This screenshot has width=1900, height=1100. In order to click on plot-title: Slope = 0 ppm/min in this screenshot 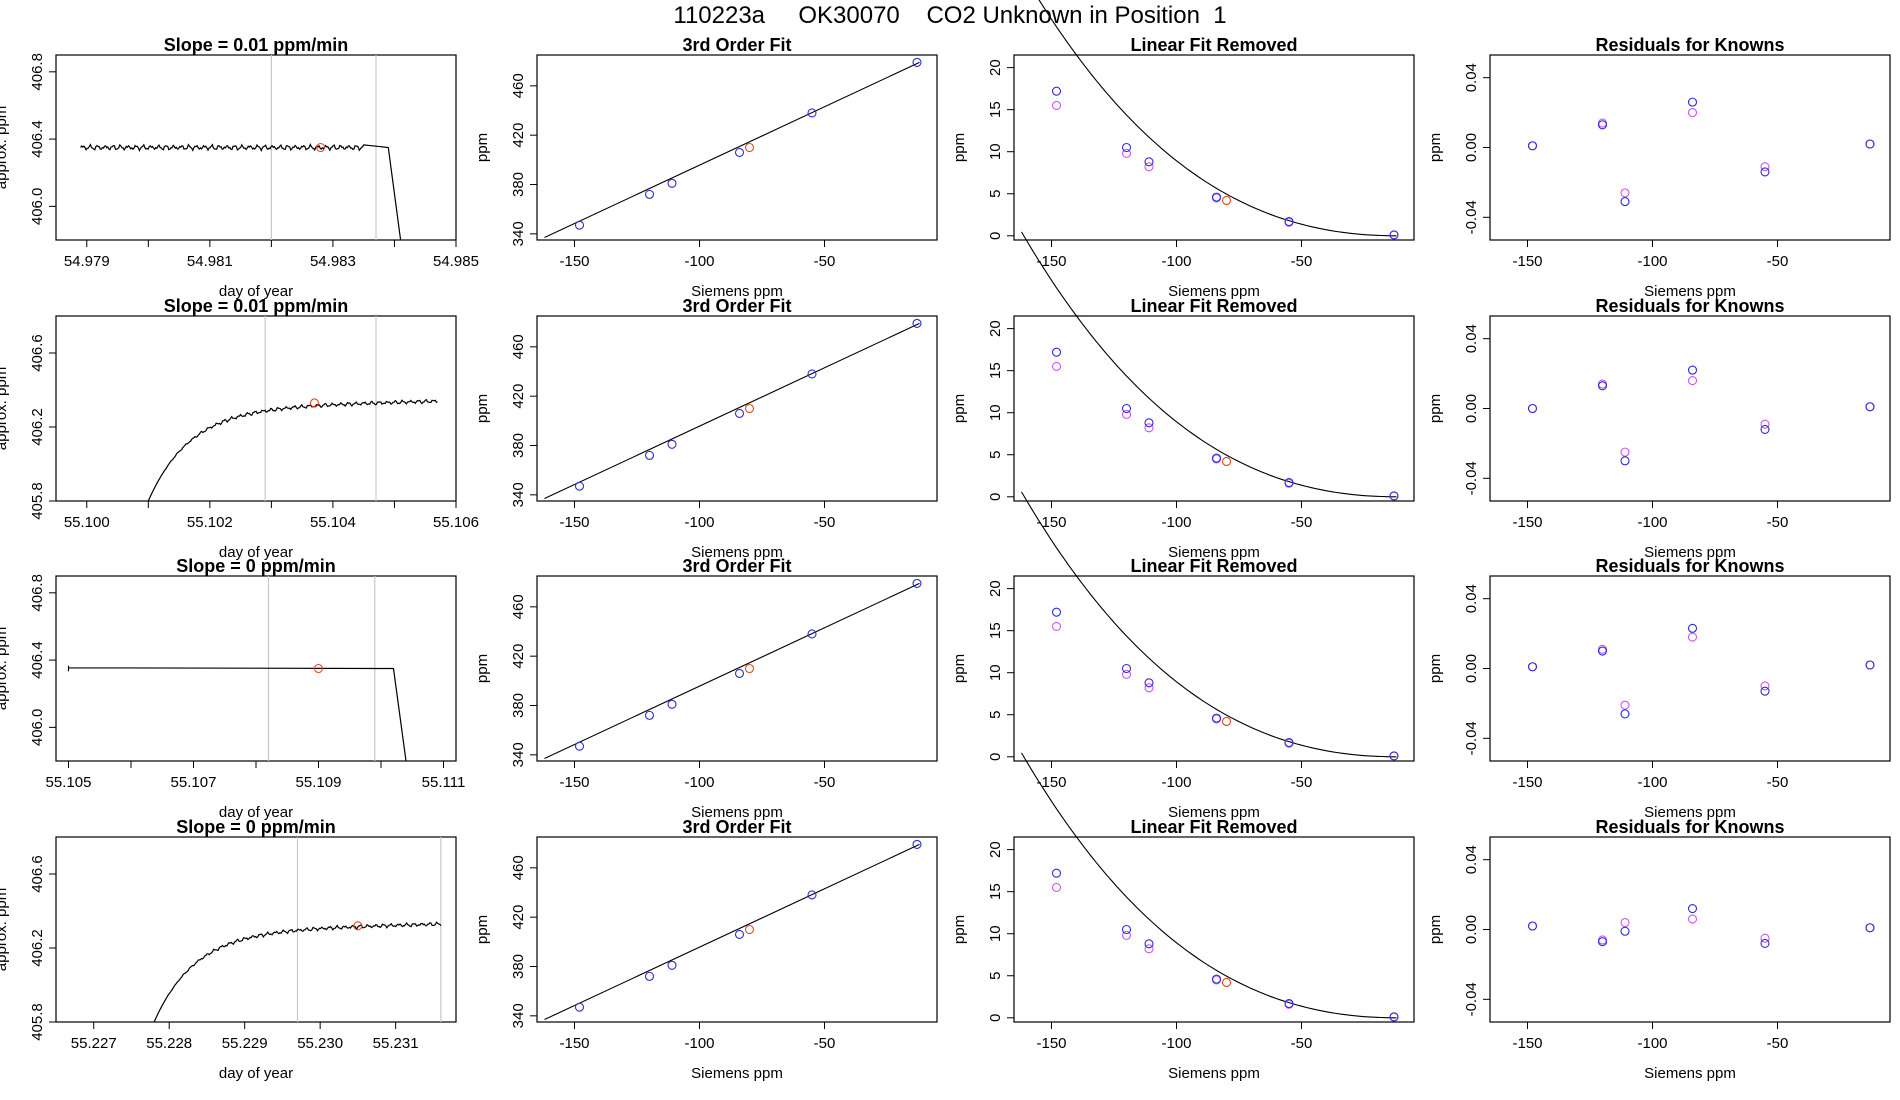, I will do `click(256, 566)`.